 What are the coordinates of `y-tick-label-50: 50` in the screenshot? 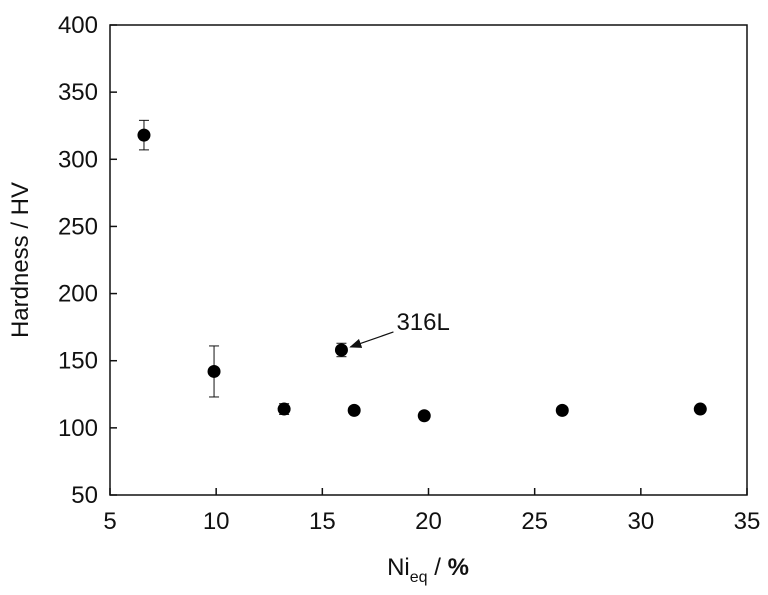 It's located at (84, 495).